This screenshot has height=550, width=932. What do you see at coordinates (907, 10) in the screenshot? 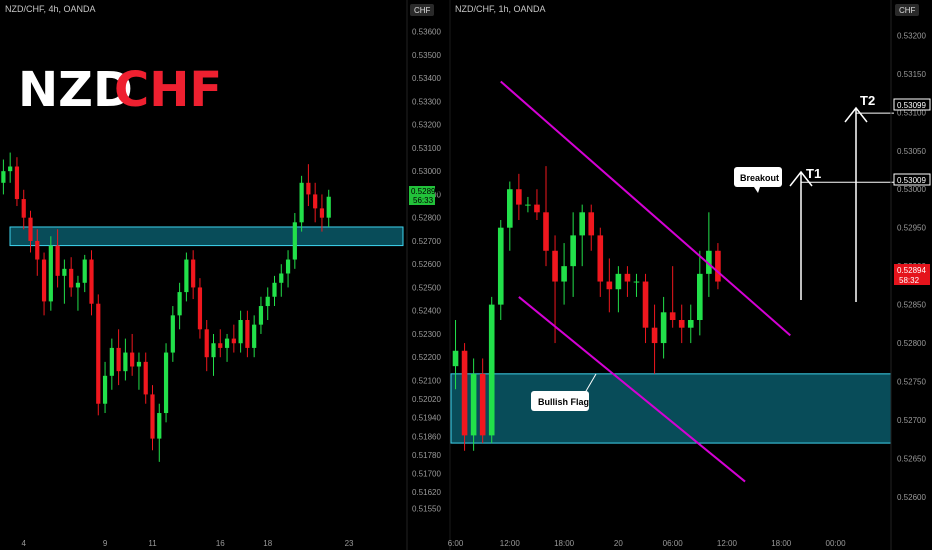
I see `right-currency-badge` at bounding box center [907, 10].